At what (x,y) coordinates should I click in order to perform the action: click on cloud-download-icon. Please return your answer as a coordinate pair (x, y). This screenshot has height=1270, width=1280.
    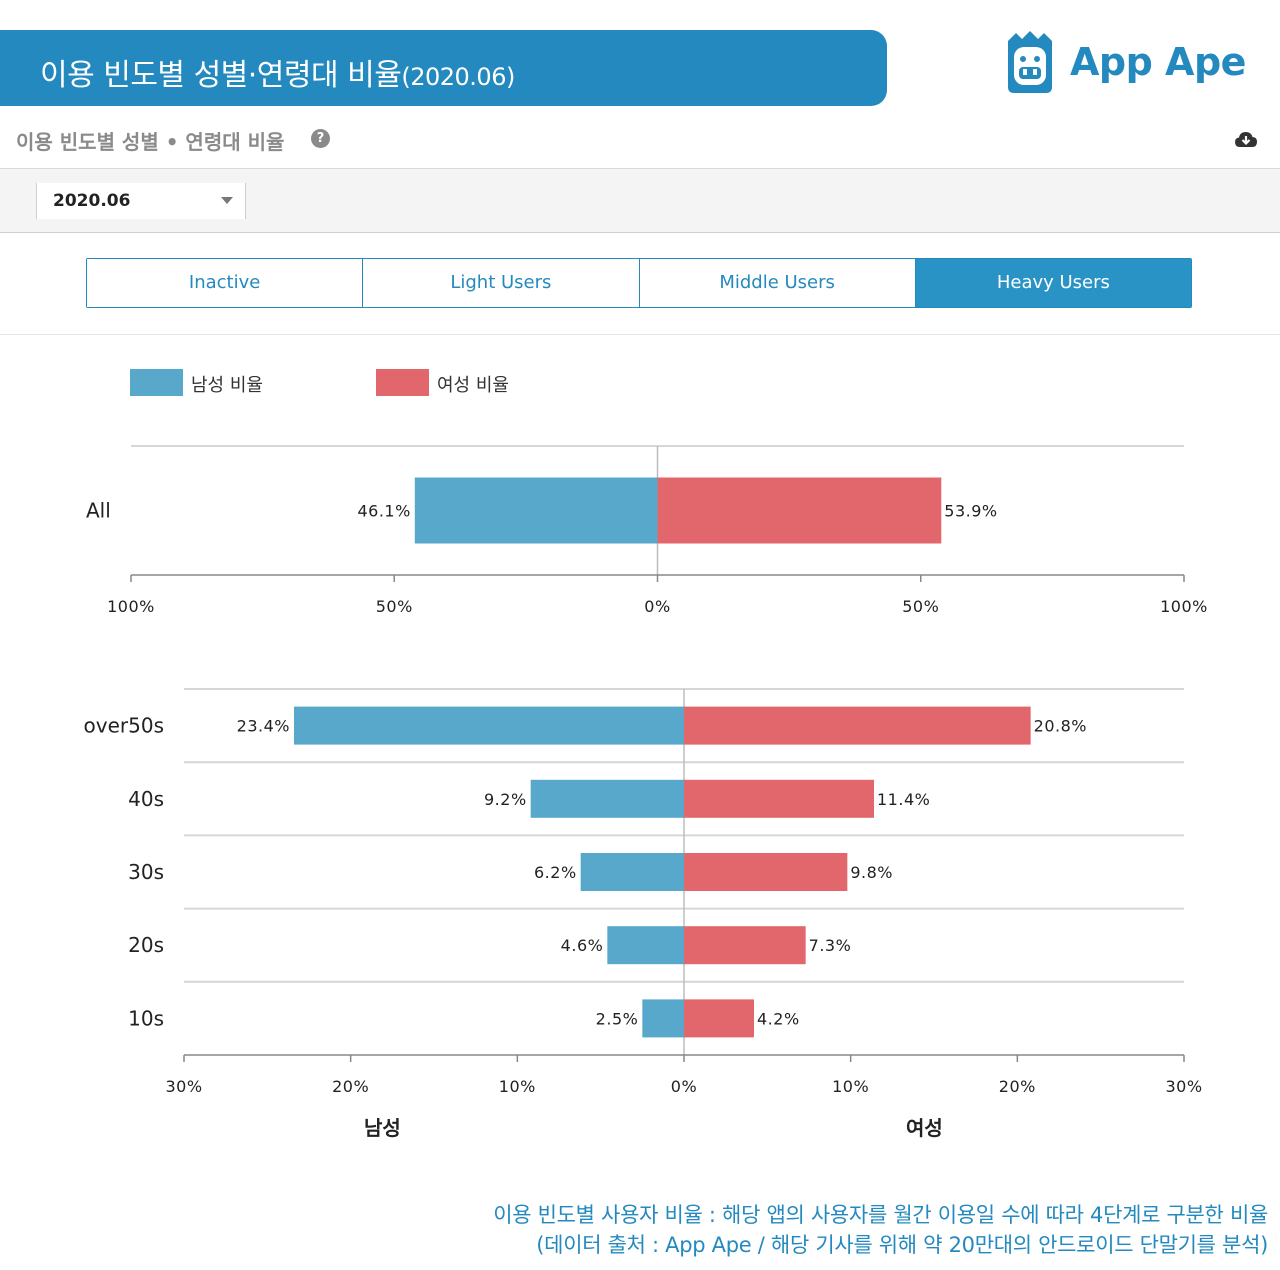
    Looking at the image, I should click on (1246, 140).